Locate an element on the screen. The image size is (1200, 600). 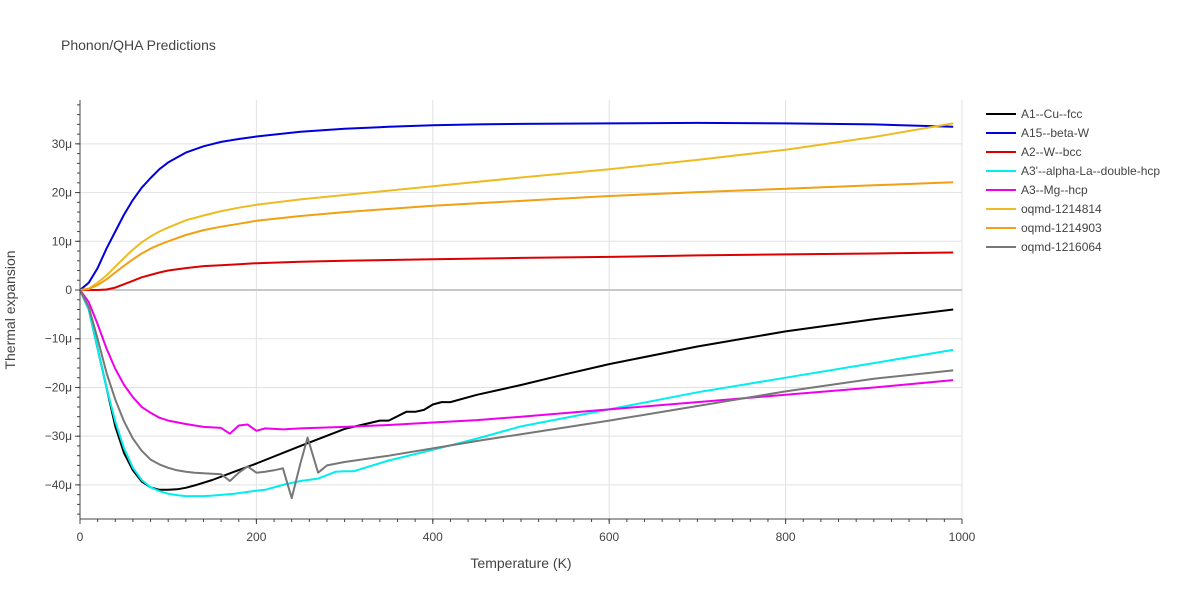
y-tick-label: −40μ is located at coordinates (58, 485).